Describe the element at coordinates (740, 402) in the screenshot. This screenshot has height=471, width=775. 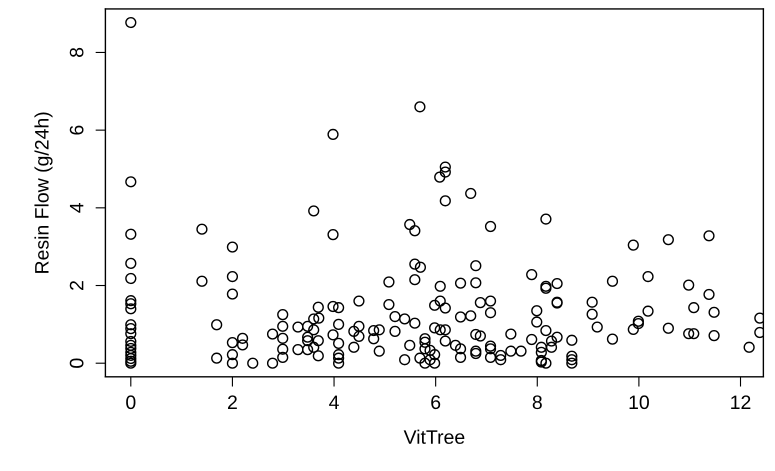
I see `x-tick-label: 12` at that location.